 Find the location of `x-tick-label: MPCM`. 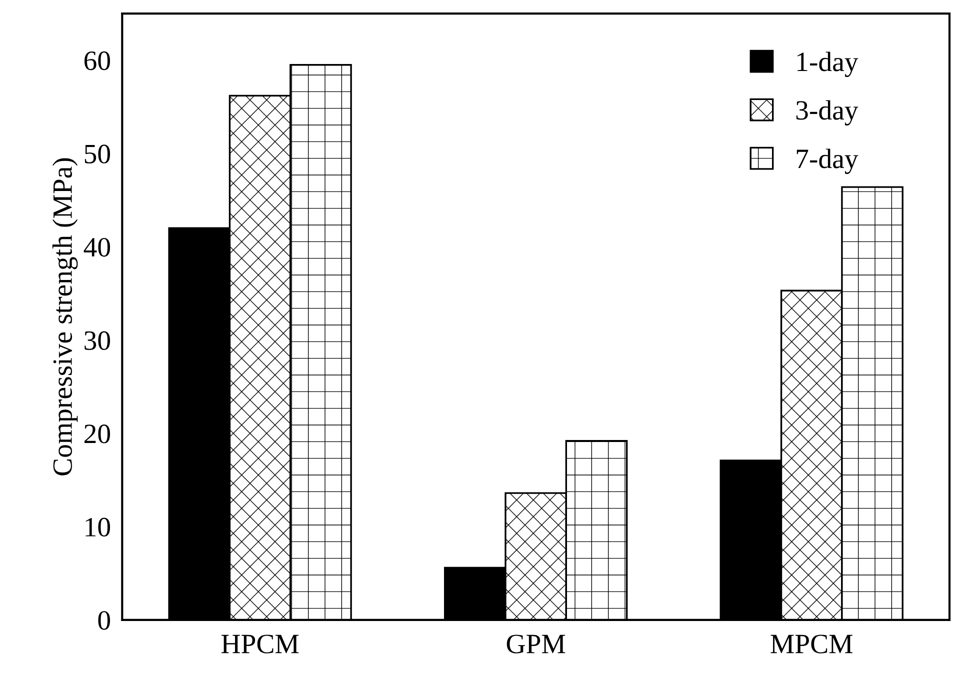

x-tick-label: MPCM is located at coordinates (811, 644).